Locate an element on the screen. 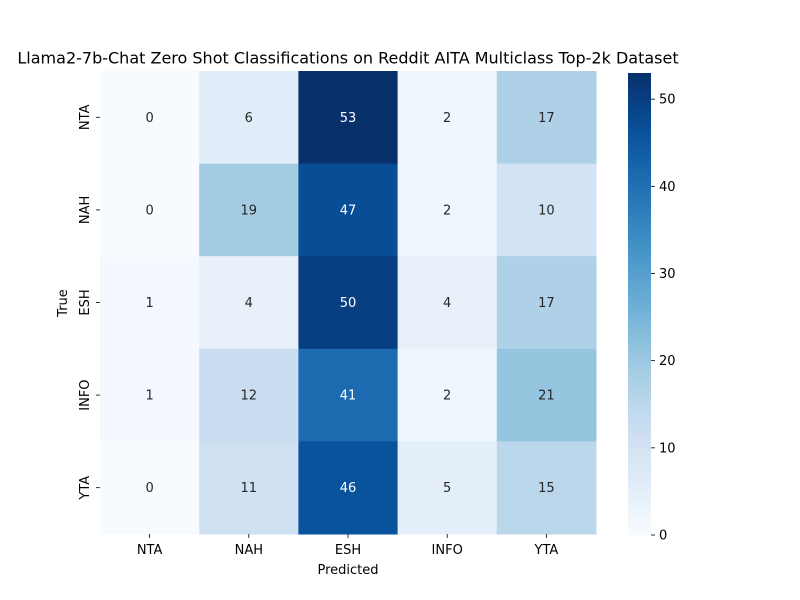  cell-value-label: 6 is located at coordinates (249, 118).